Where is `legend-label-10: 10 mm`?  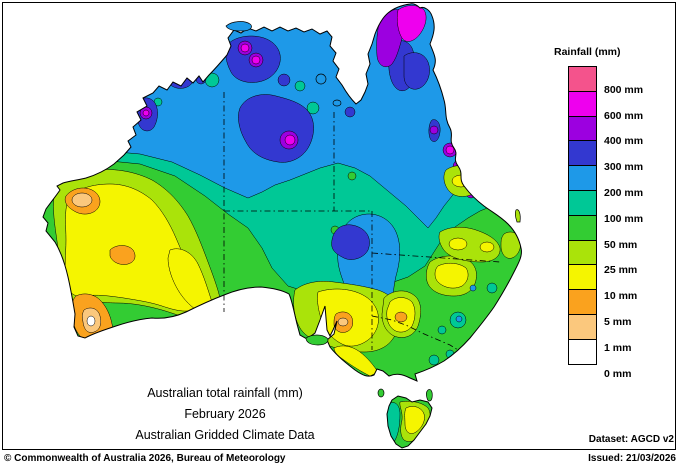 legend-label-10: 10 mm is located at coordinates (621, 296).